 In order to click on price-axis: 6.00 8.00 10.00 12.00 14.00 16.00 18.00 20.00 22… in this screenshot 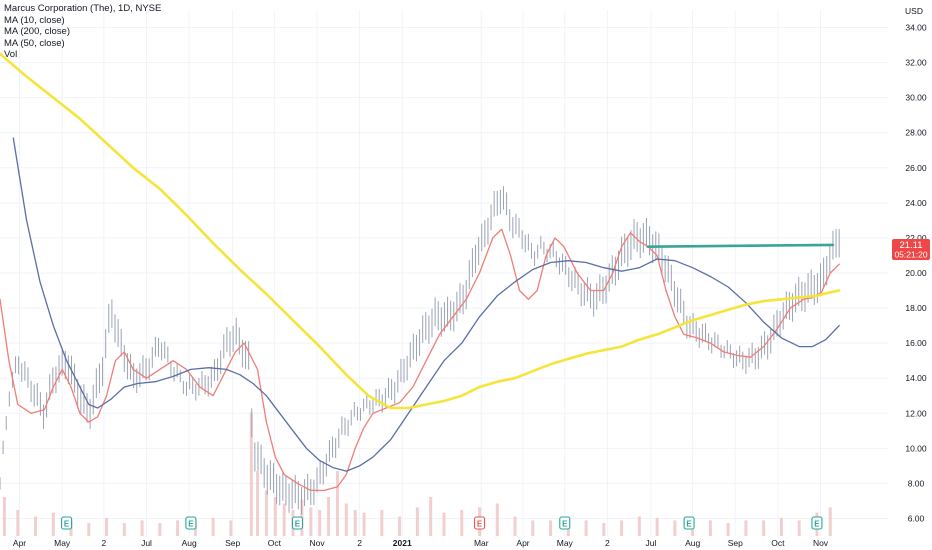, I will do `click(916, 264)`.